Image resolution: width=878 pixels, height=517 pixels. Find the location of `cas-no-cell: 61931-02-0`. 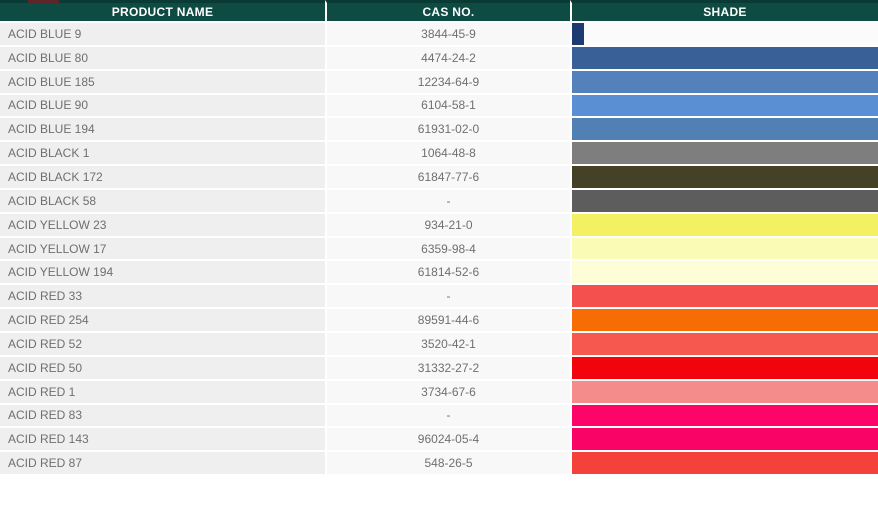

cas-no-cell: 61931-02-0 is located at coordinates (447, 130).